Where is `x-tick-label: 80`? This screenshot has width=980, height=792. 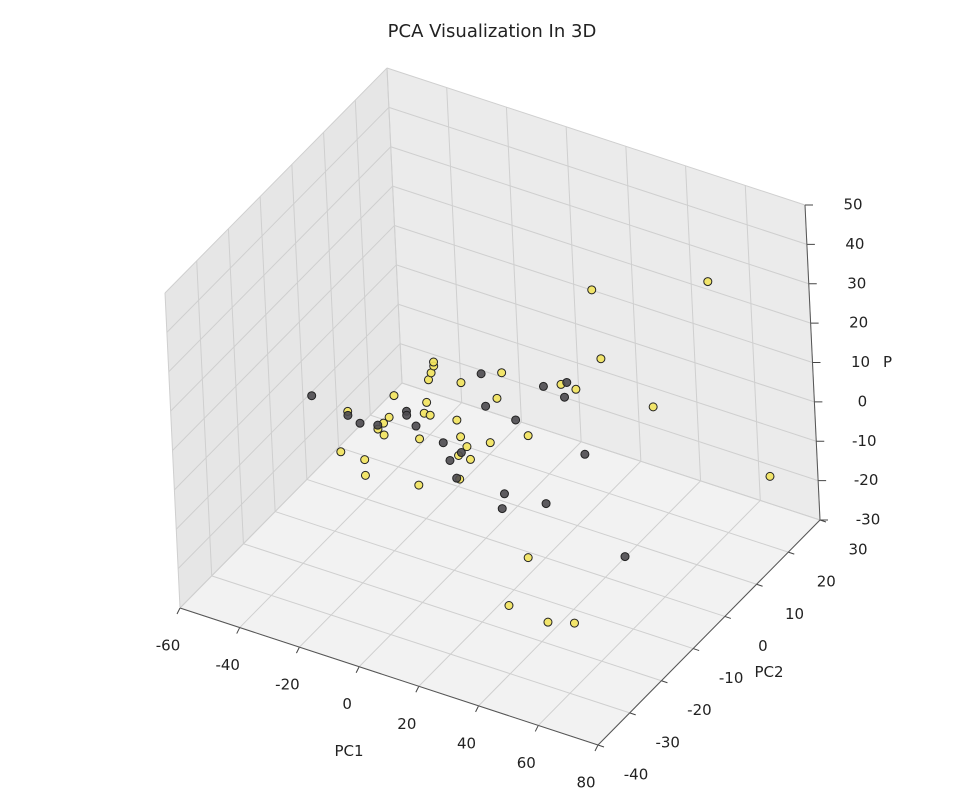 x-tick-label: 80 is located at coordinates (585, 781).